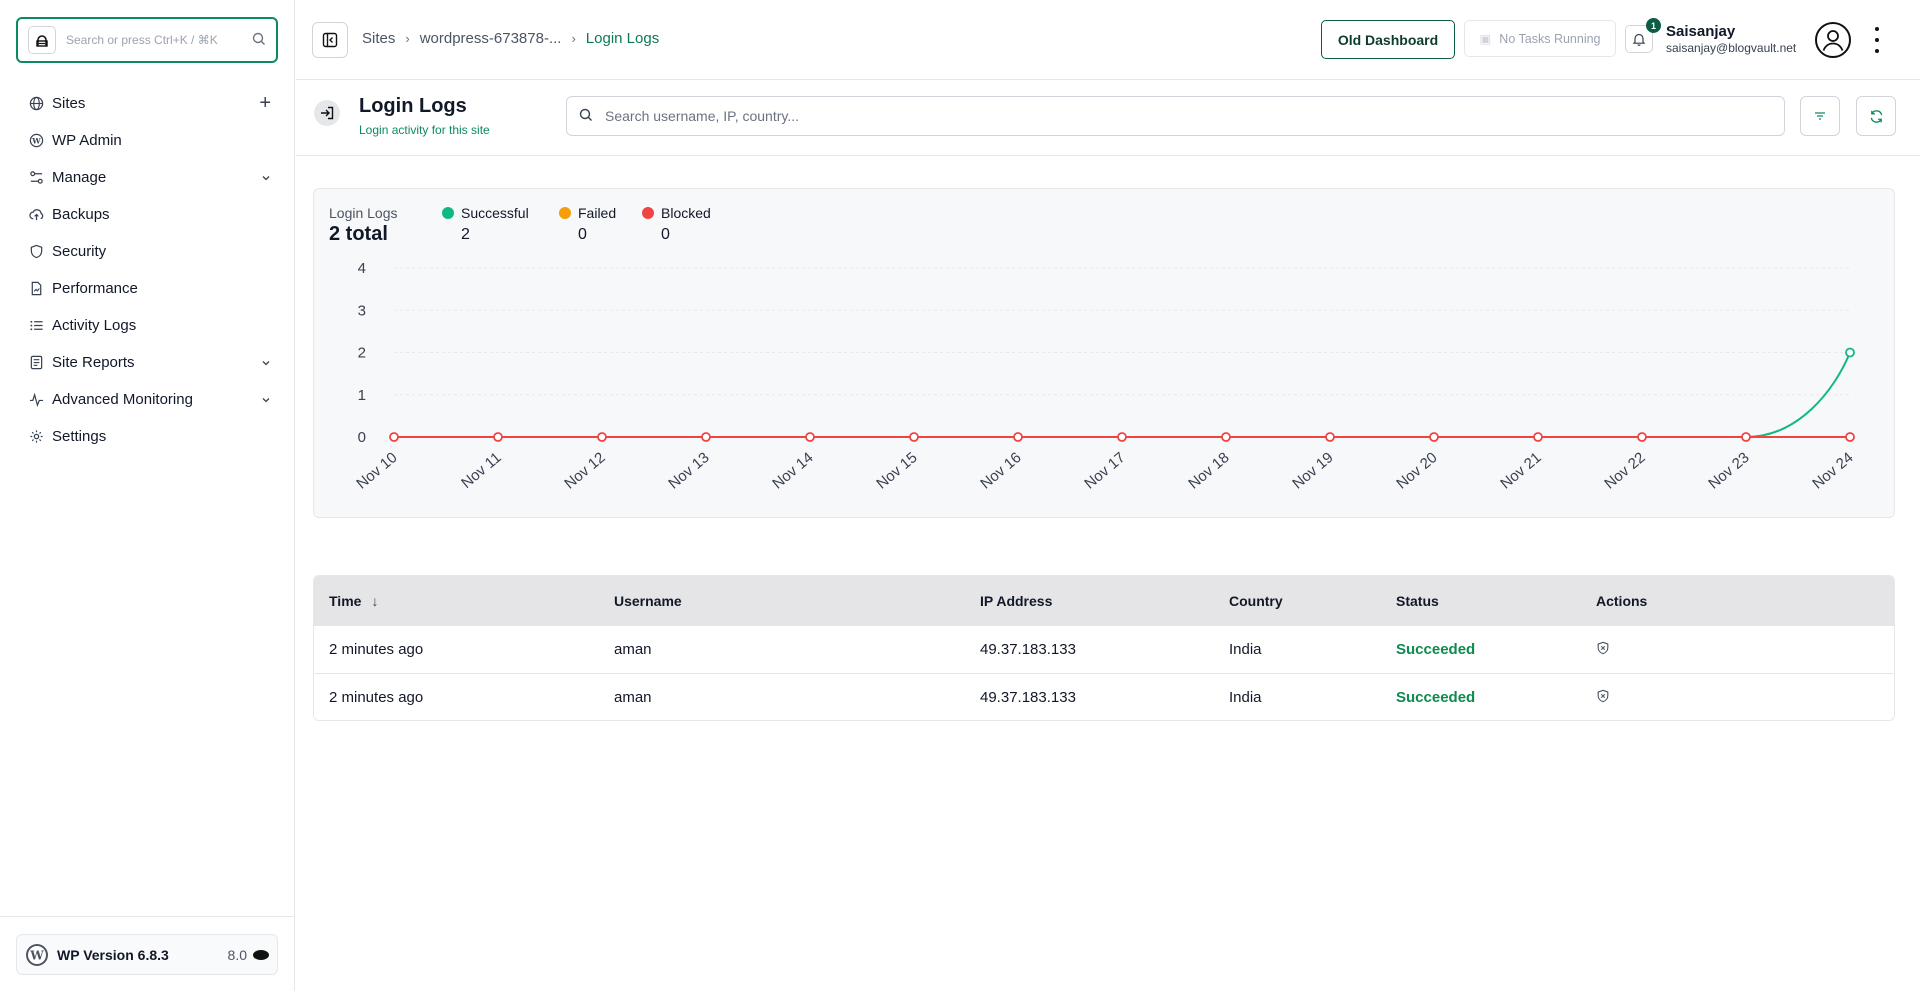 This screenshot has width=1920, height=991. Describe the element at coordinates (94, 325) in the screenshot. I see `sidebar-item-label: Activity Logs` at that location.